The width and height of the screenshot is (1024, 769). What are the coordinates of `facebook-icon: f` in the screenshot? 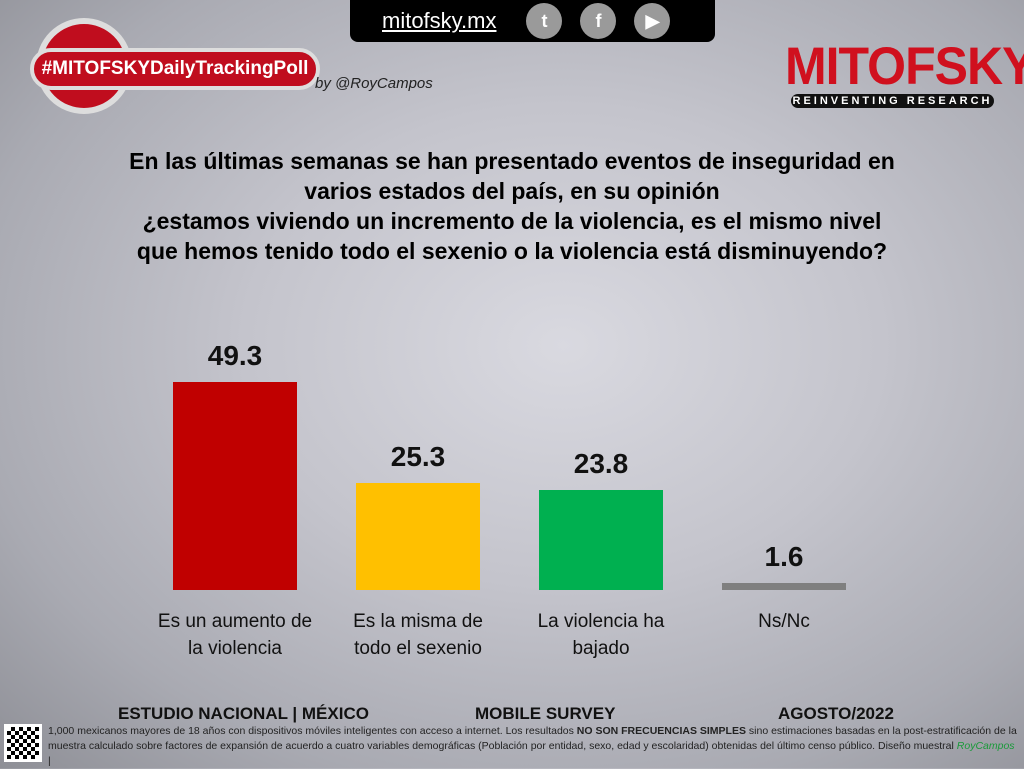 It's located at (598, 21).